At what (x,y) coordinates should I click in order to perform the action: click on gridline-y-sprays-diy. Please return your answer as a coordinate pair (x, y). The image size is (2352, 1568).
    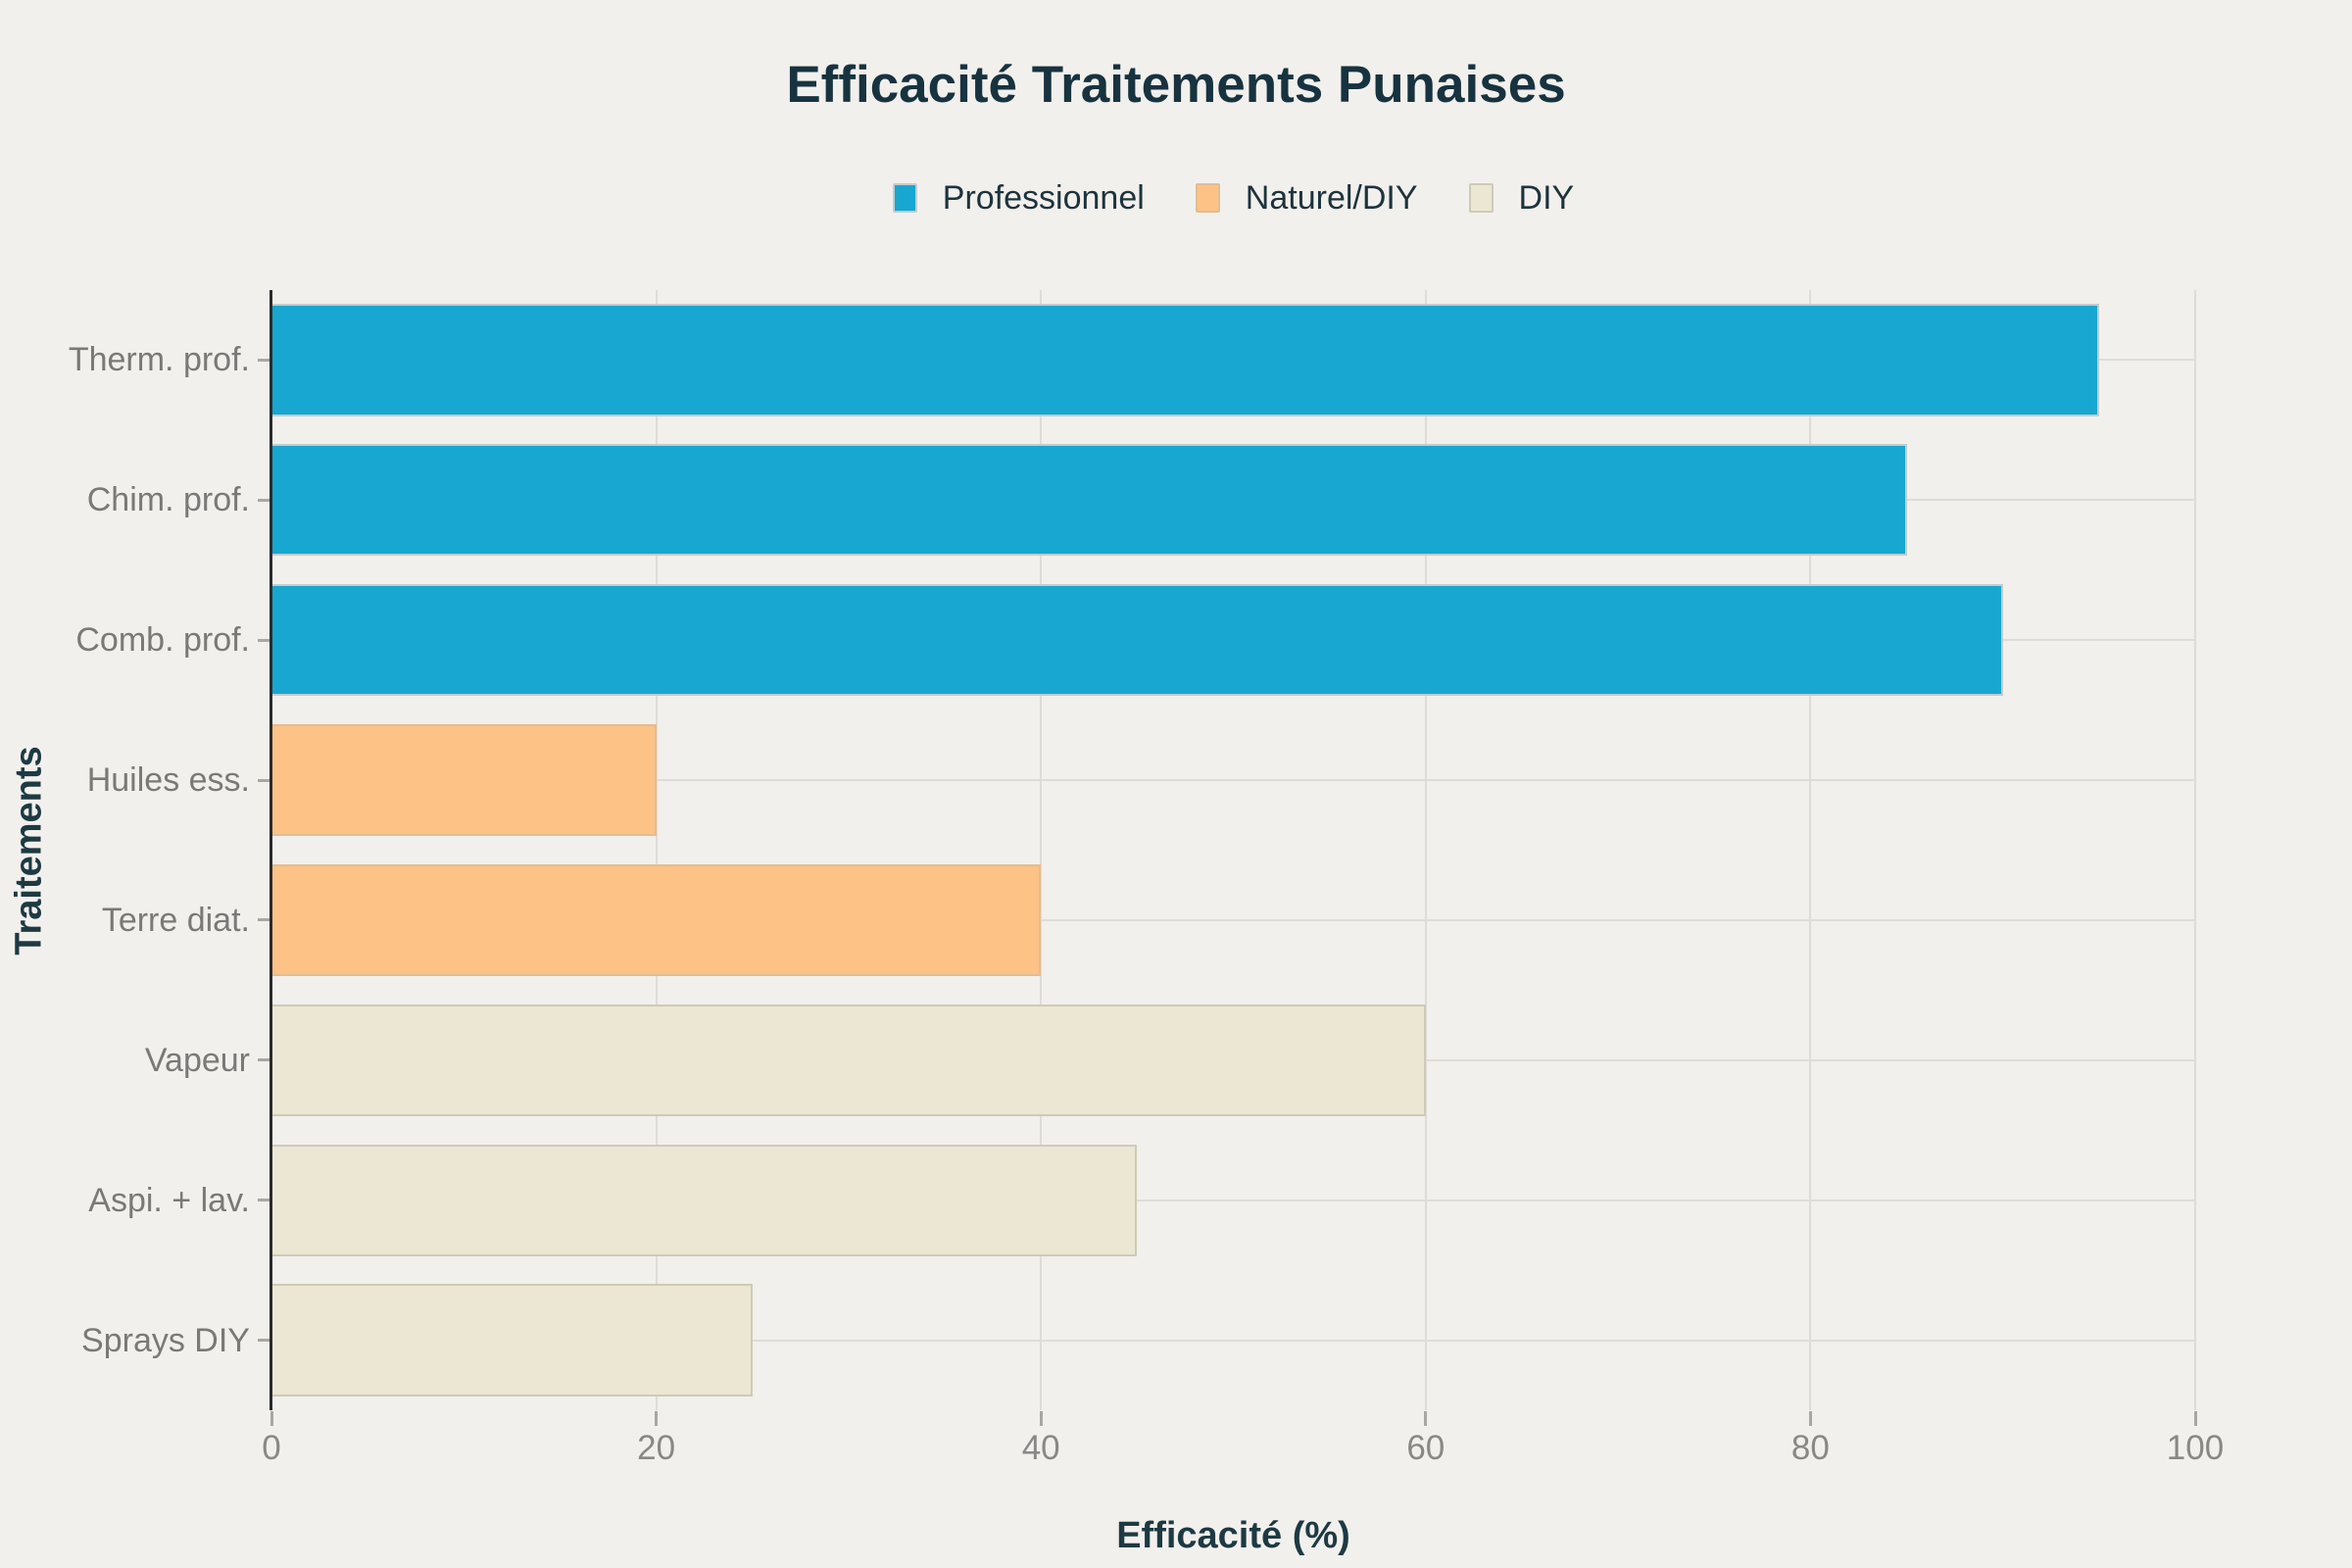
    Looking at the image, I should click on (1233, 1340).